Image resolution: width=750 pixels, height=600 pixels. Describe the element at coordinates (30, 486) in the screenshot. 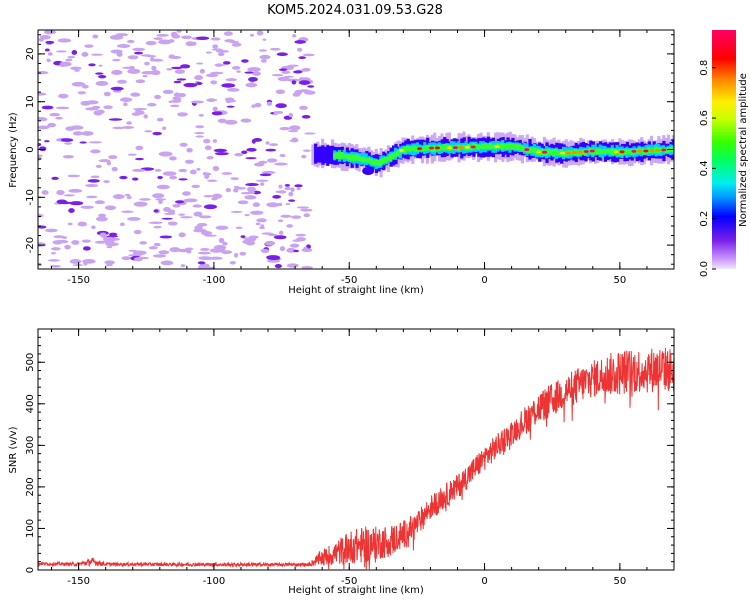

I see `snr-y-tick-label: 200` at that location.